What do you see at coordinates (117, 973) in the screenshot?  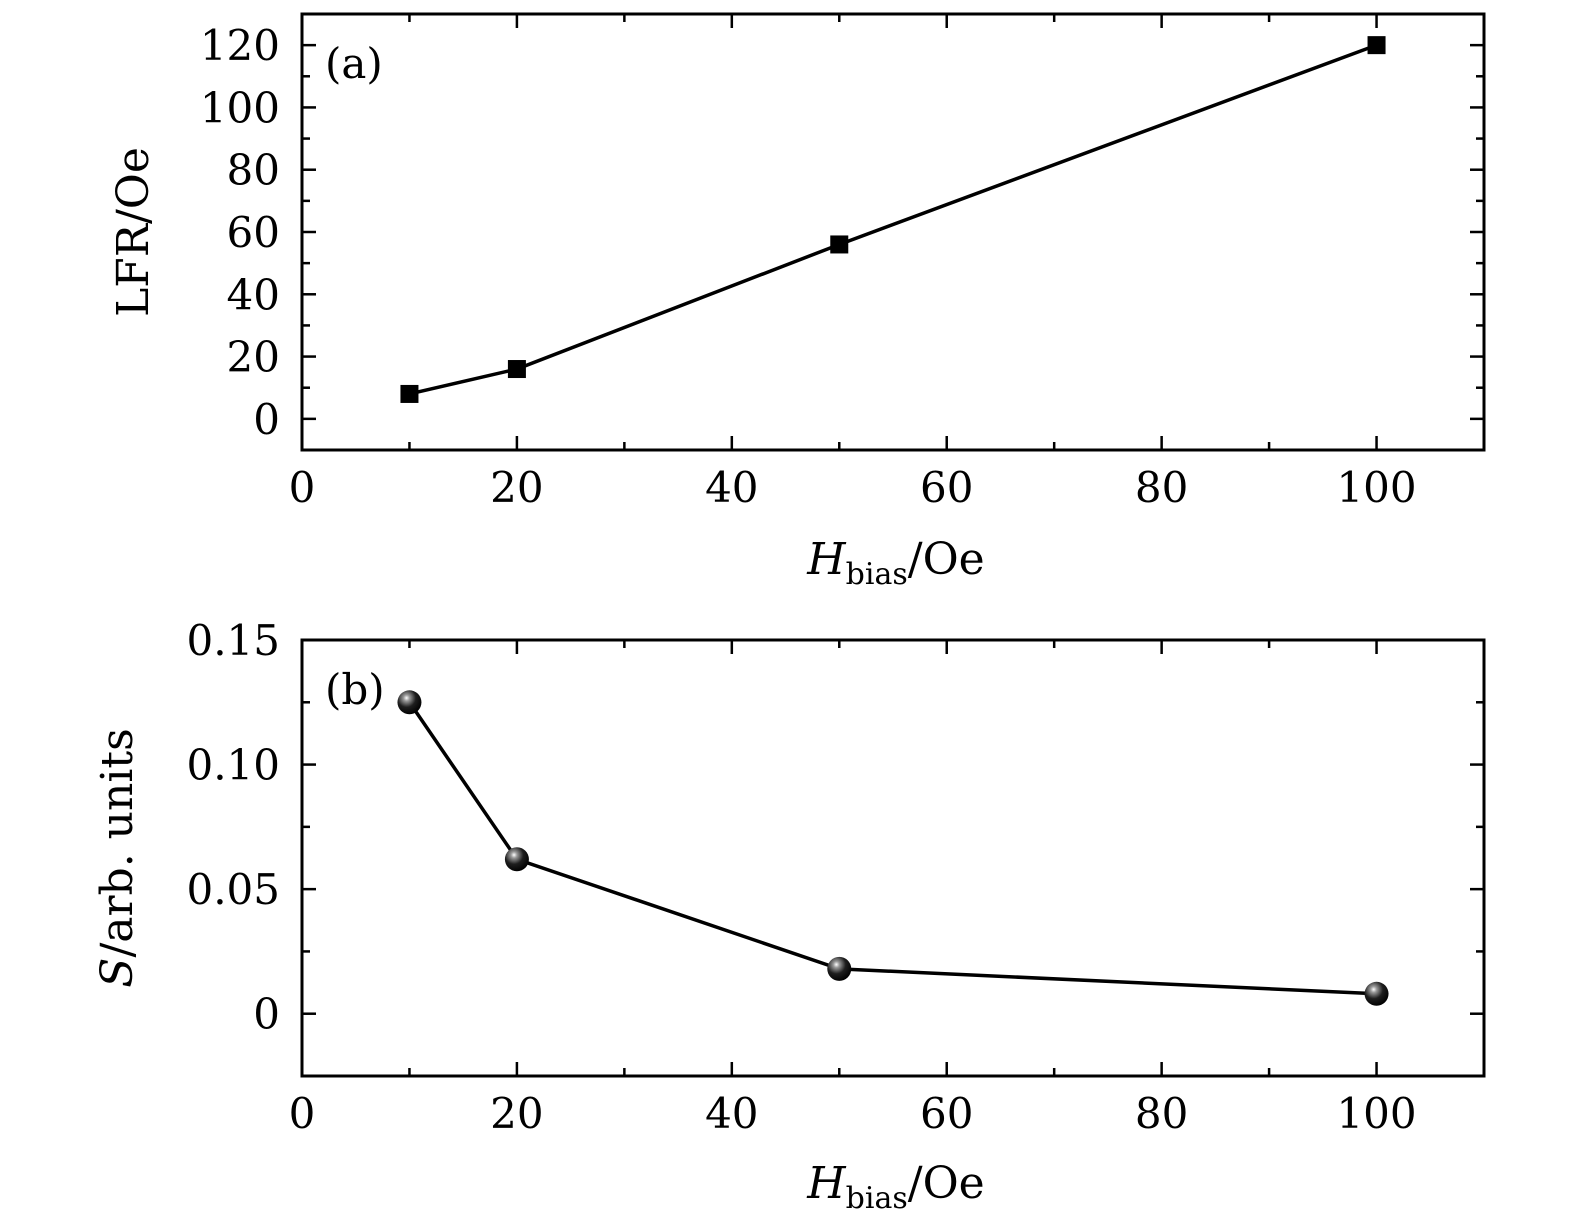 I see `y-axis-title-b-main: S` at bounding box center [117, 973].